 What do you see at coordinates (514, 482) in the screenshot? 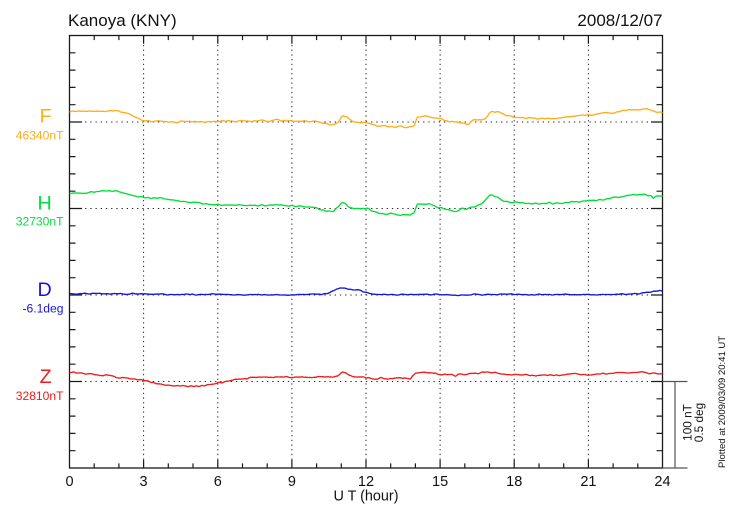
I see `svg-text: 18` at bounding box center [514, 482].